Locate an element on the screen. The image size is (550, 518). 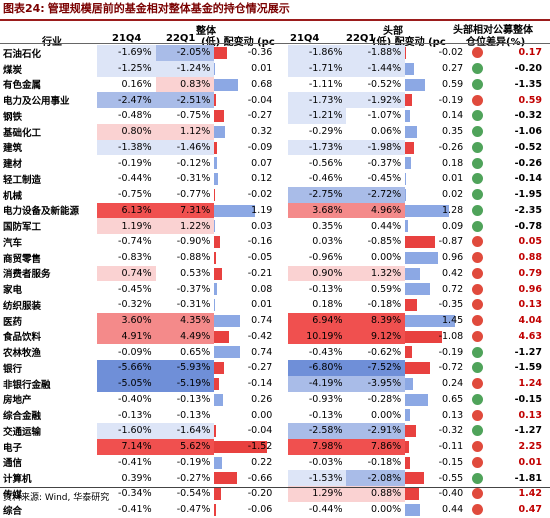
overall-21q4: 3.60% is located at coordinates (126, 321).